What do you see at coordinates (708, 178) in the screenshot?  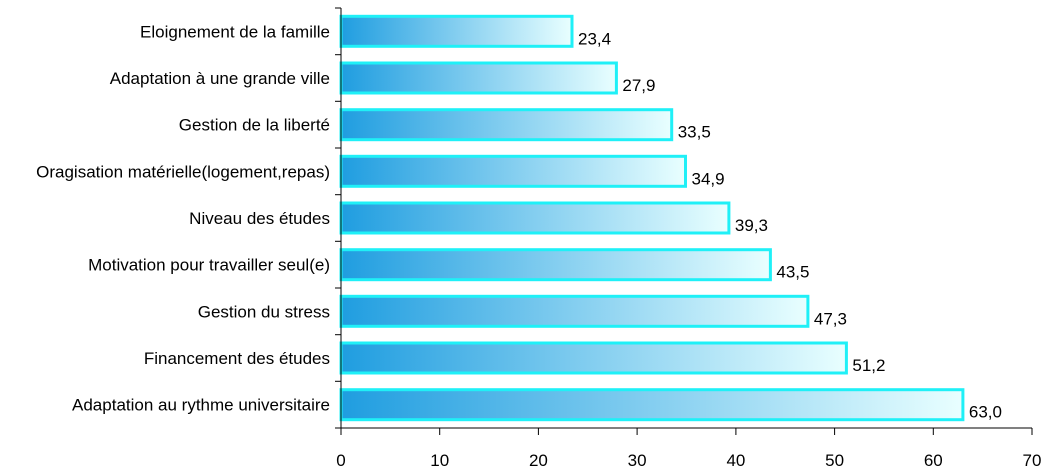 I see `value-label: 34,9` at bounding box center [708, 178].